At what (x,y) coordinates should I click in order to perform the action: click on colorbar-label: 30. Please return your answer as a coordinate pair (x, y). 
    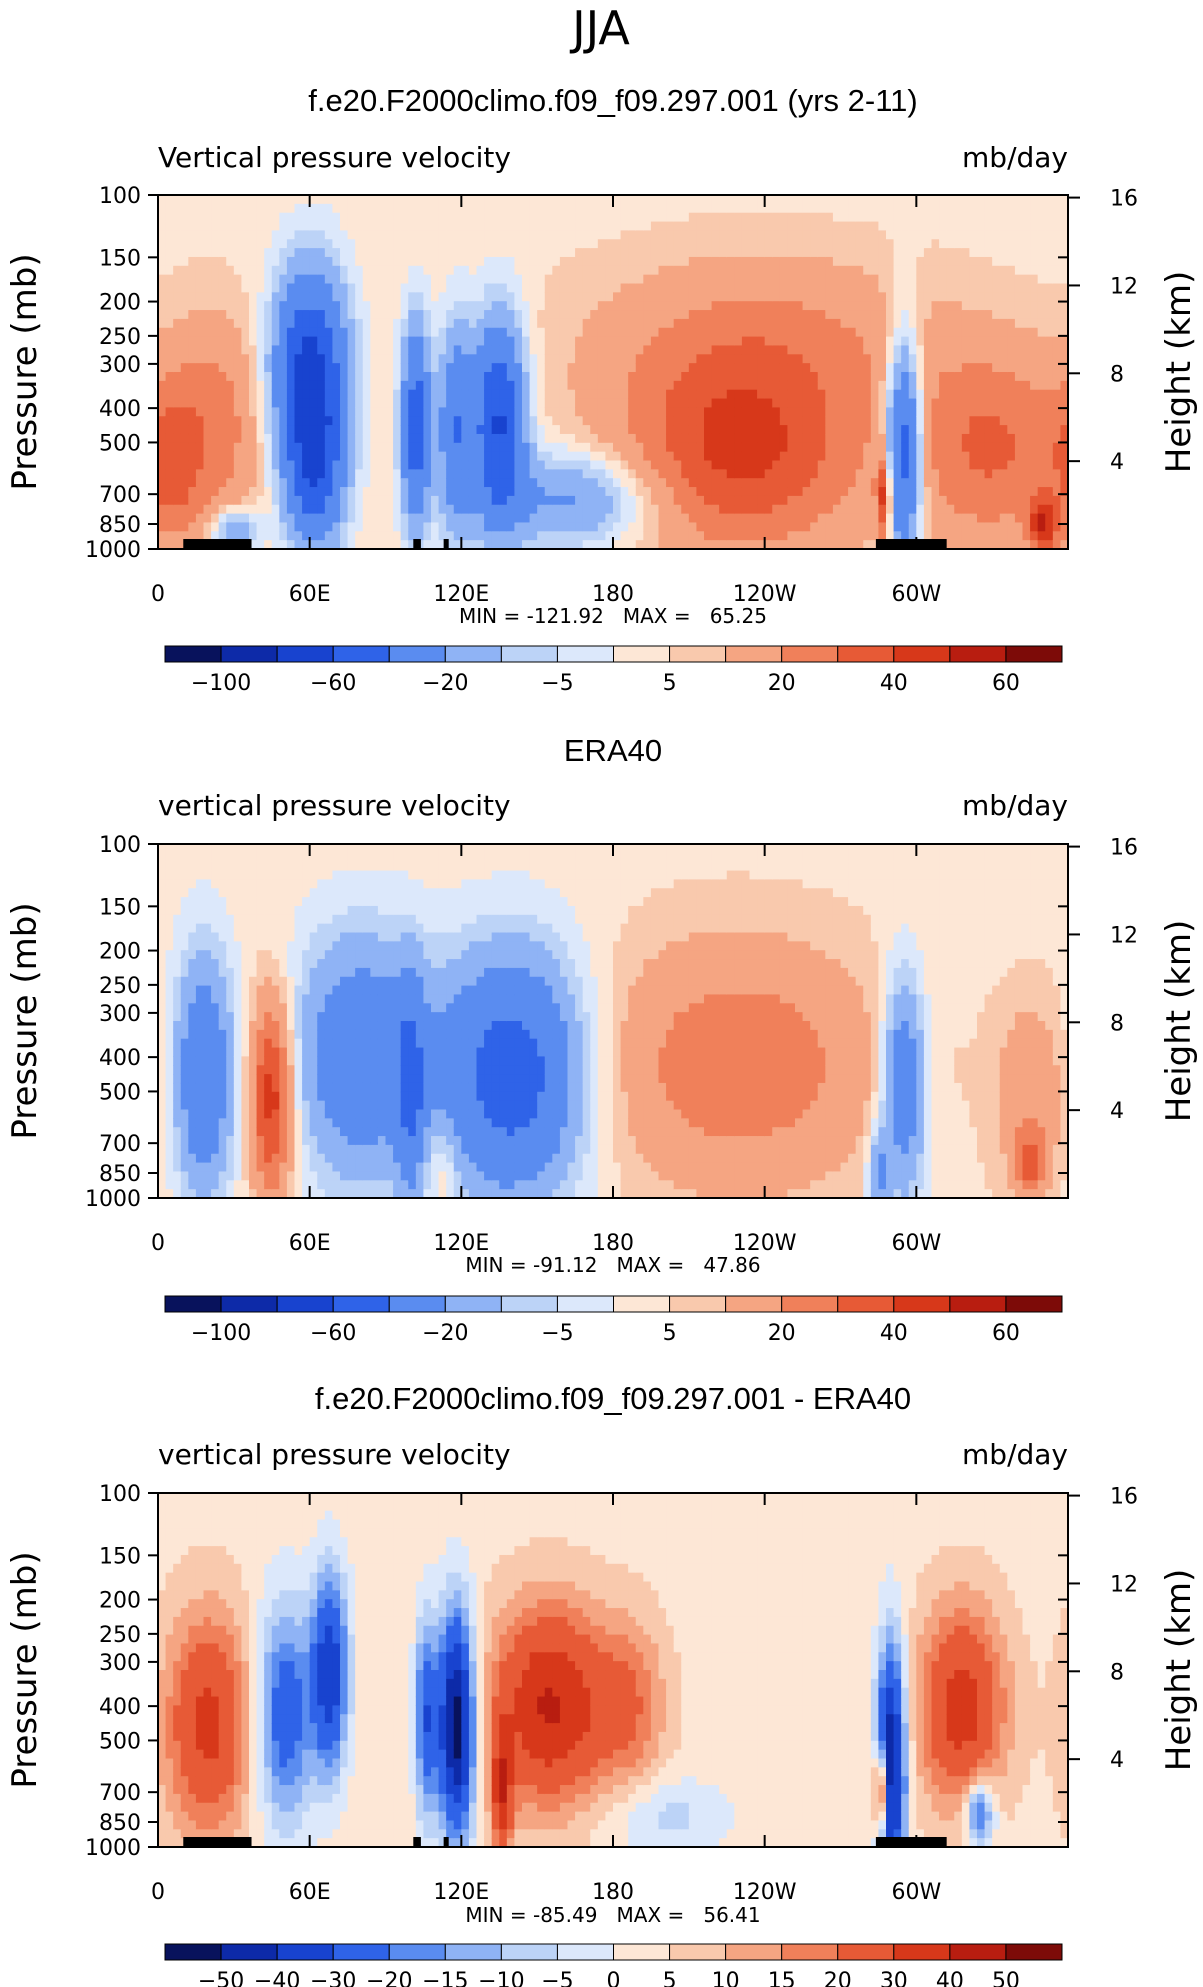
    Looking at the image, I should click on (894, 1978).